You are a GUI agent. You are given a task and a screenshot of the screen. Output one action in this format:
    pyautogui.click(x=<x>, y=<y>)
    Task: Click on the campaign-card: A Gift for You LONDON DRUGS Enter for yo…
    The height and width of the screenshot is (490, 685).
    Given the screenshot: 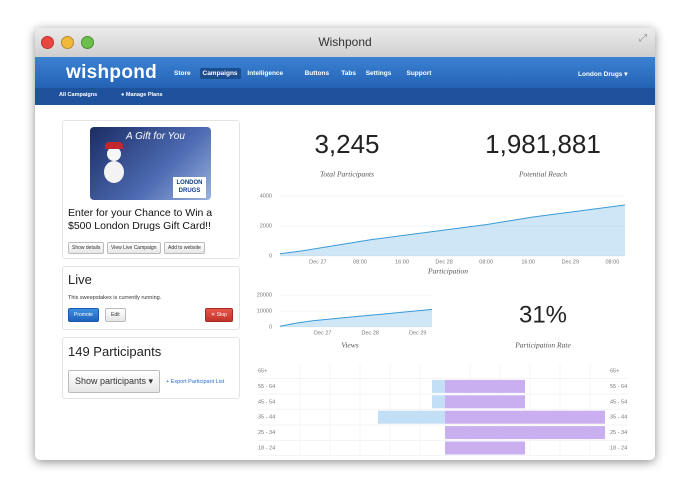 What is the action you would take?
    pyautogui.click(x=151, y=189)
    